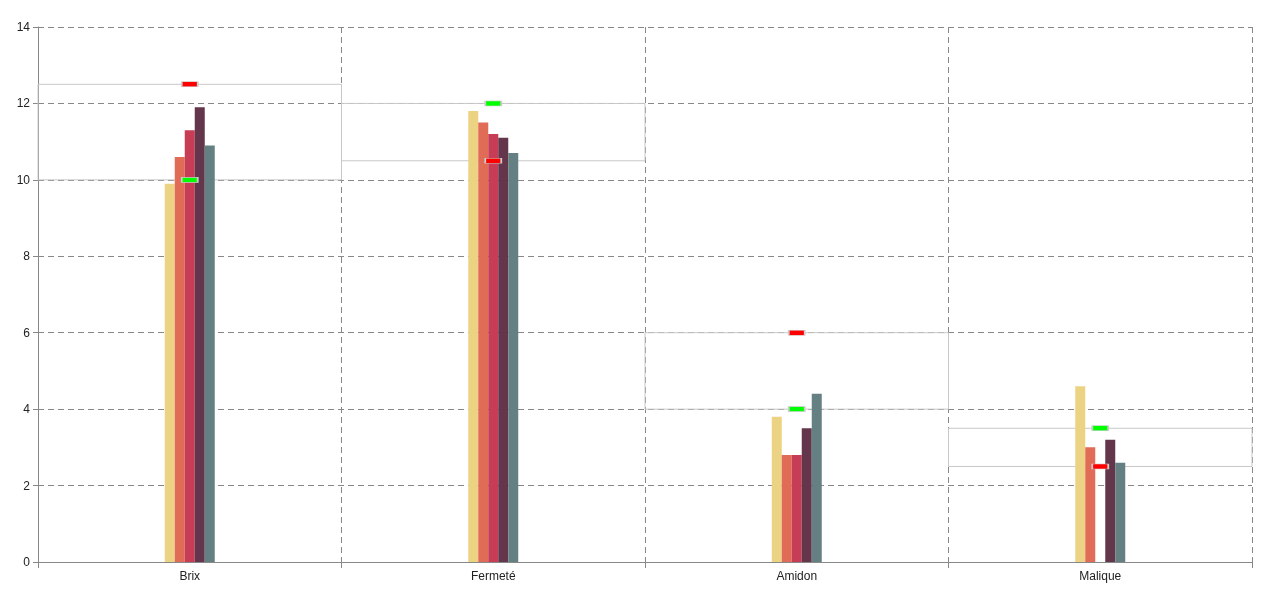 The height and width of the screenshot is (600, 1280). Describe the element at coordinates (23, 103) in the screenshot. I see `y-tick-label: 12` at that location.